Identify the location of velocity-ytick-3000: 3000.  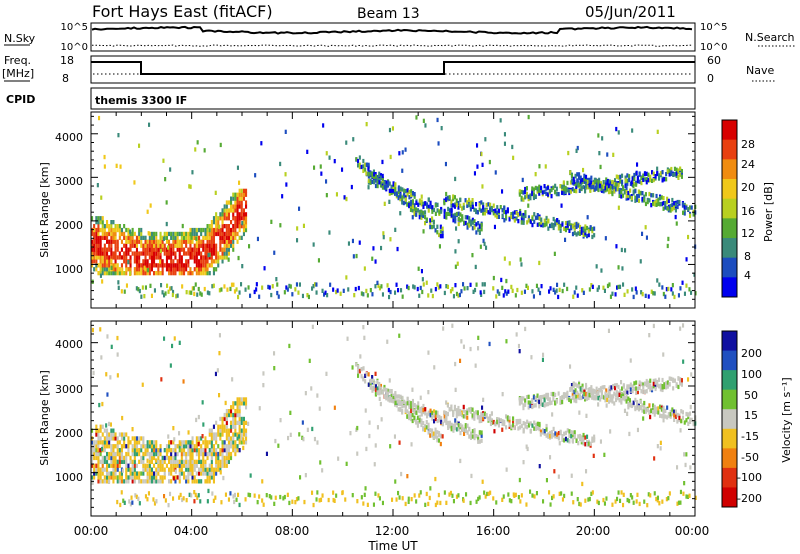
(69, 389).